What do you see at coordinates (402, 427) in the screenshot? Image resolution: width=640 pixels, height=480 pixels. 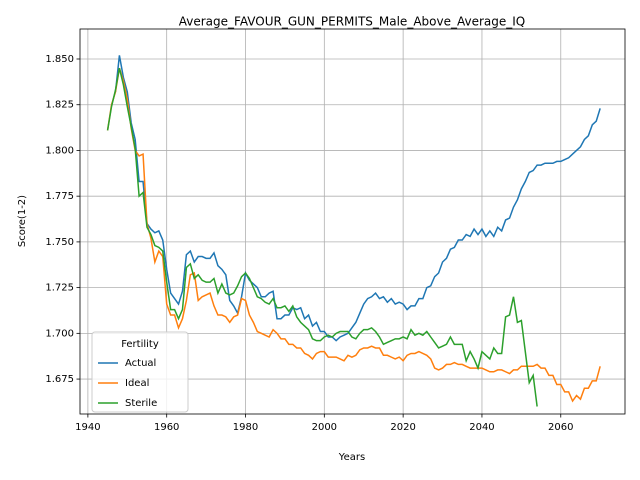 I see `x-tick-label: 2020` at bounding box center [402, 427].